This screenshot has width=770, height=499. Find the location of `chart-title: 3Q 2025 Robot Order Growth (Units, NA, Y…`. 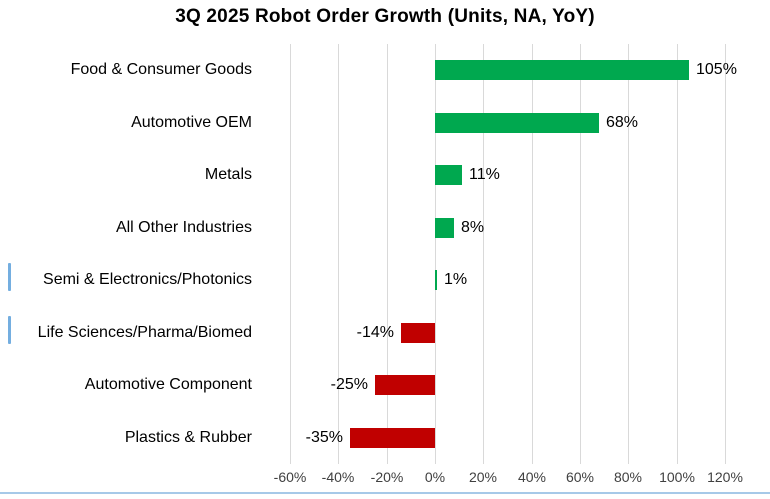

chart-title: 3Q 2025 Robot Order Growth (Units, NA, Y… is located at coordinates (385, 16).